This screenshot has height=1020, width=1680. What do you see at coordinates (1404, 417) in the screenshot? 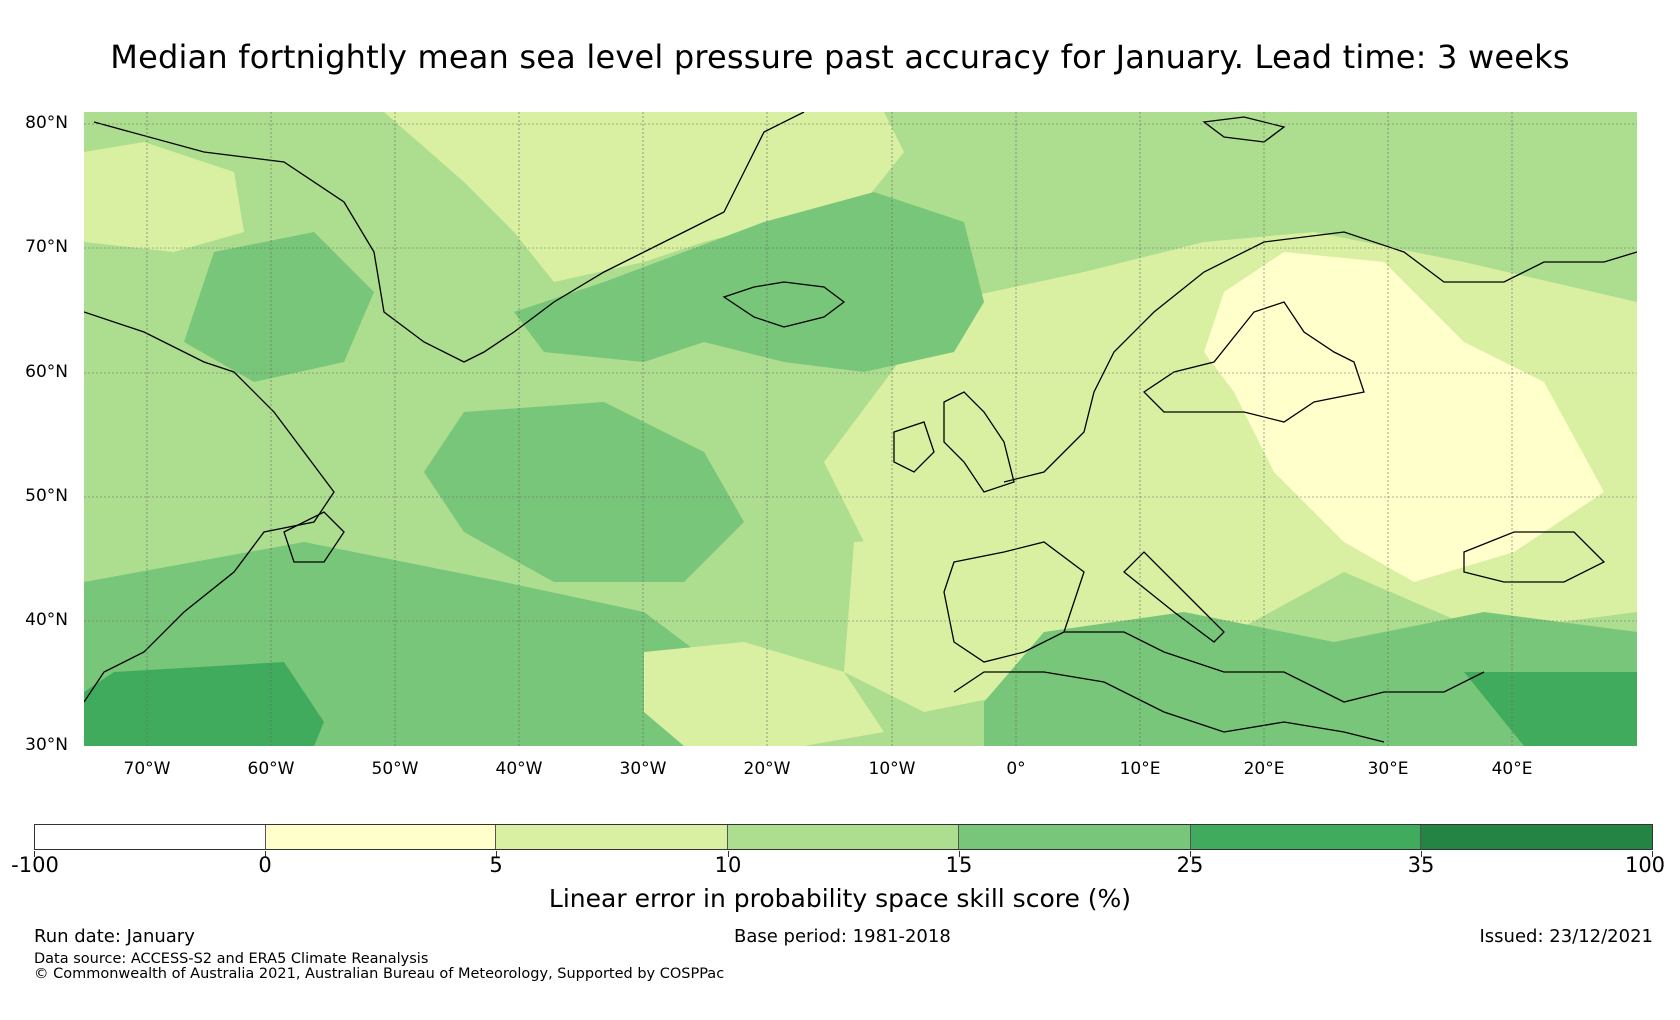
I see `region-scandinavia-lightest` at bounding box center [1404, 417].